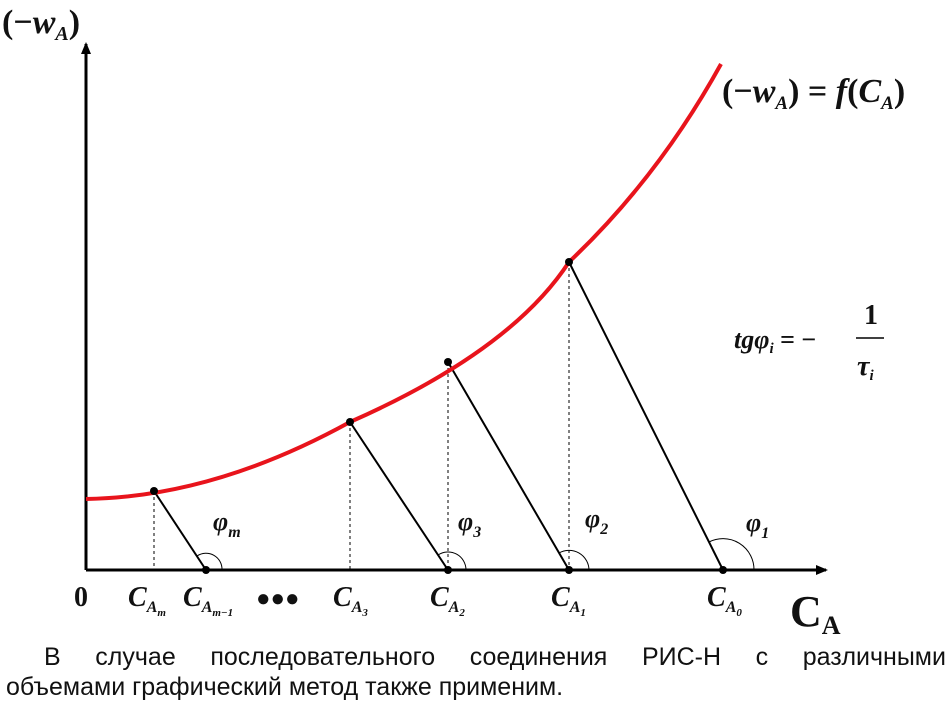 The width and height of the screenshot is (952, 704). What do you see at coordinates (681, 657) in the screenshot?
I see `caption-word: РИС-Н` at bounding box center [681, 657].